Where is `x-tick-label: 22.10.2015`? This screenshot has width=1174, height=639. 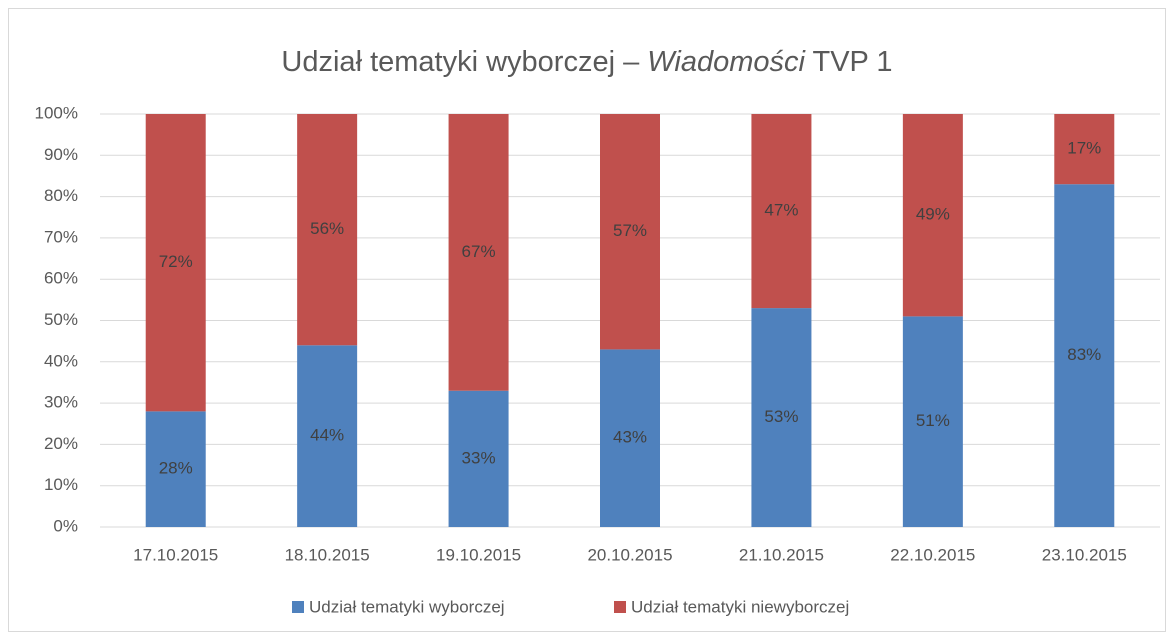
x-tick-label: 22.10.2015 is located at coordinates (932, 554).